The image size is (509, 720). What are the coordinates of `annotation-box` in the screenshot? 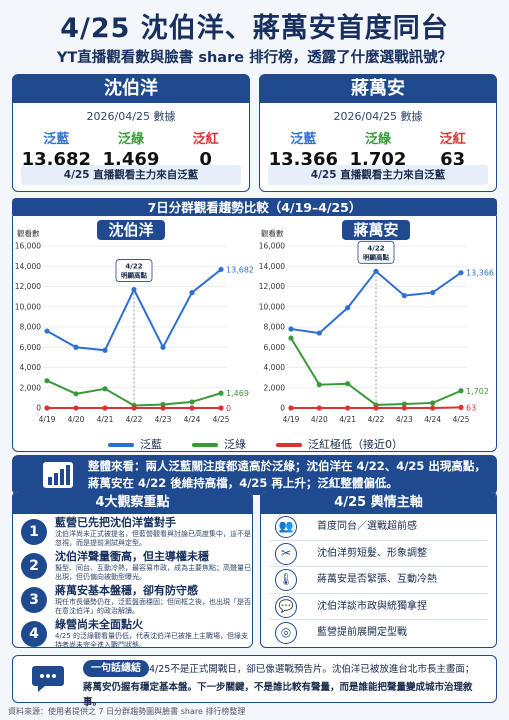 It's located at (376, 252).